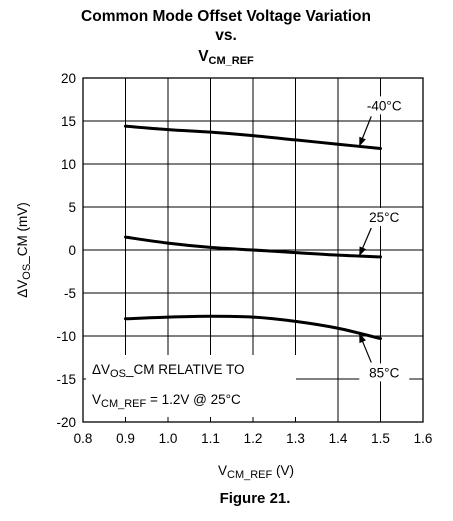 The height and width of the screenshot is (521, 453). What do you see at coordinates (83, 438) in the screenshot?
I see `x-tick-label: 0.8` at bounding box center [83, 438].